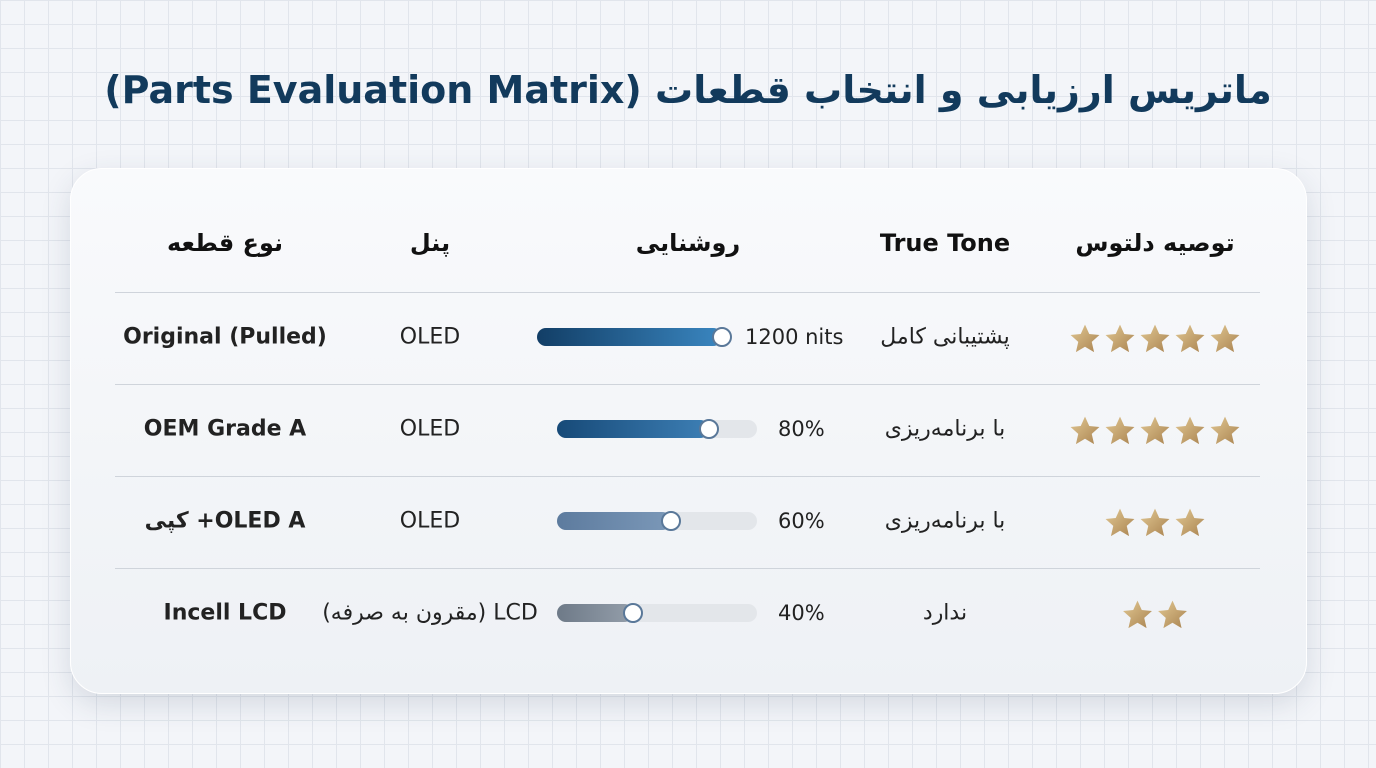  I want to click on part-name: OEM Grade A, so click(225, 429).